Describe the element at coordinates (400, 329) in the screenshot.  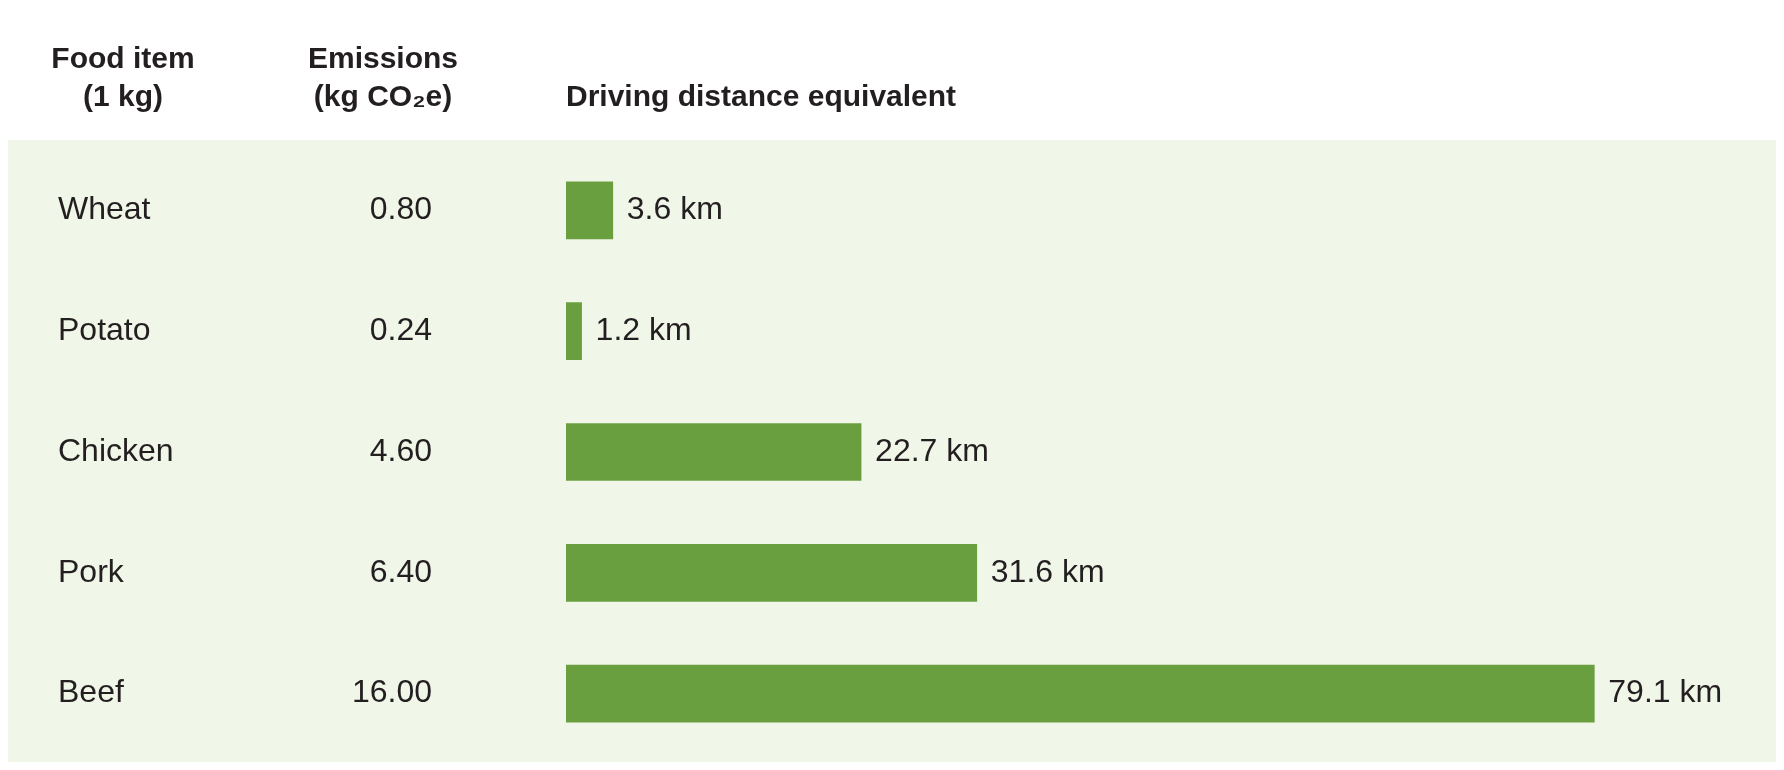
I see `y2-tick-label: 0.24` at that location.